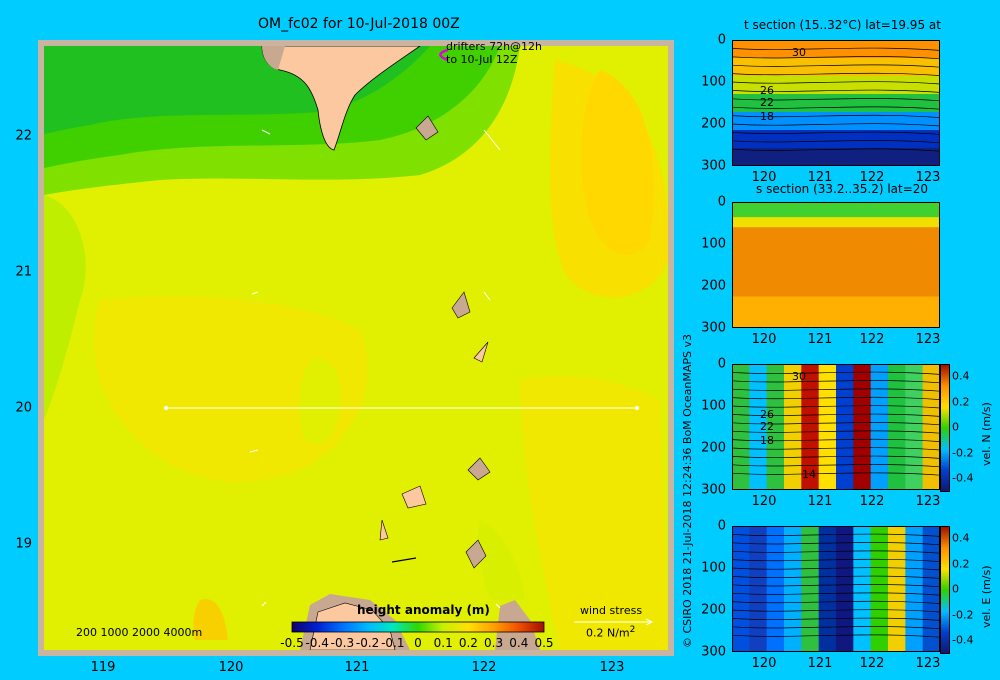 The height and width of the screenshot is (680, 1000). What do you see at coordinates (986, 596) in the screenshot?
I see `velocity-colorbar-label: vel. E (m/s)` at bounding box center [986, 596].